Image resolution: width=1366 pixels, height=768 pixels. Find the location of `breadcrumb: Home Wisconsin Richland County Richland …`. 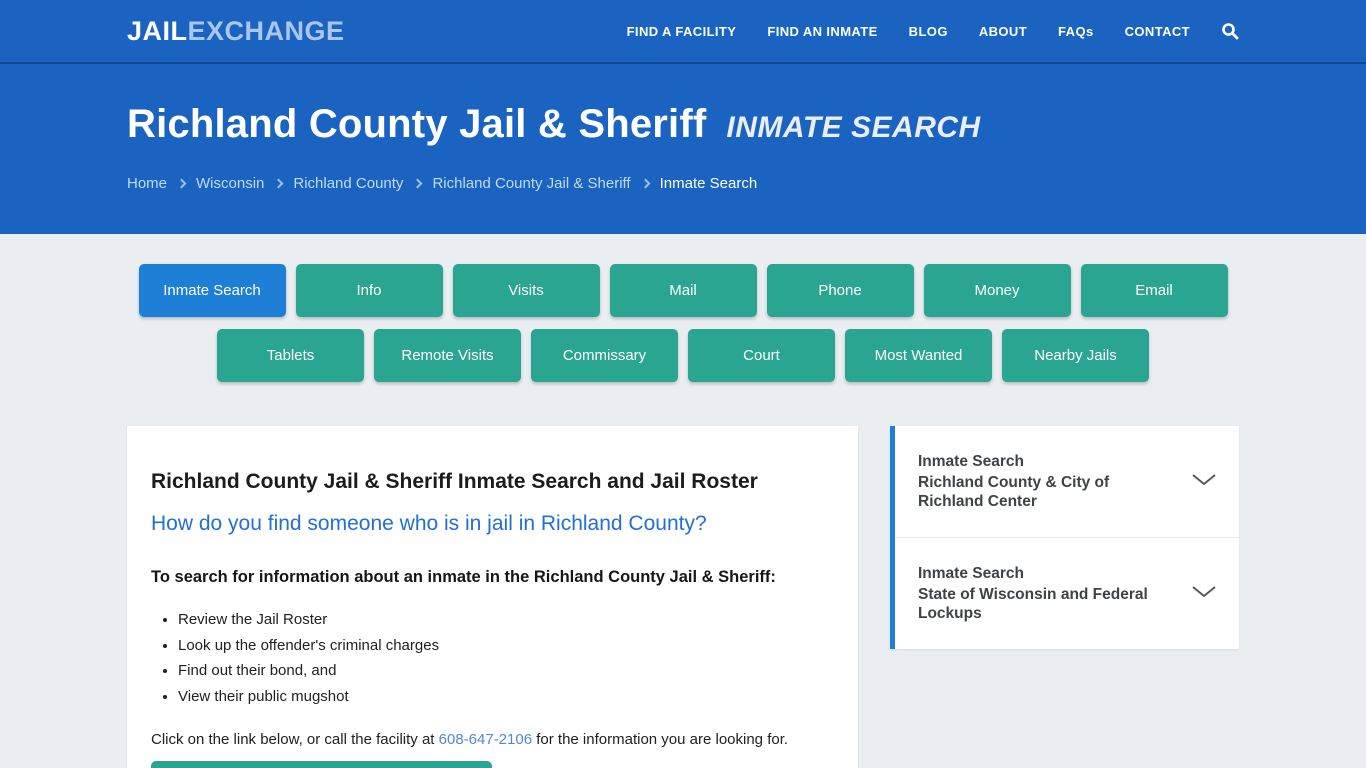

breadcrumb: Home Wisconsin Richland County Richland … is located at coordinates (683, 183).